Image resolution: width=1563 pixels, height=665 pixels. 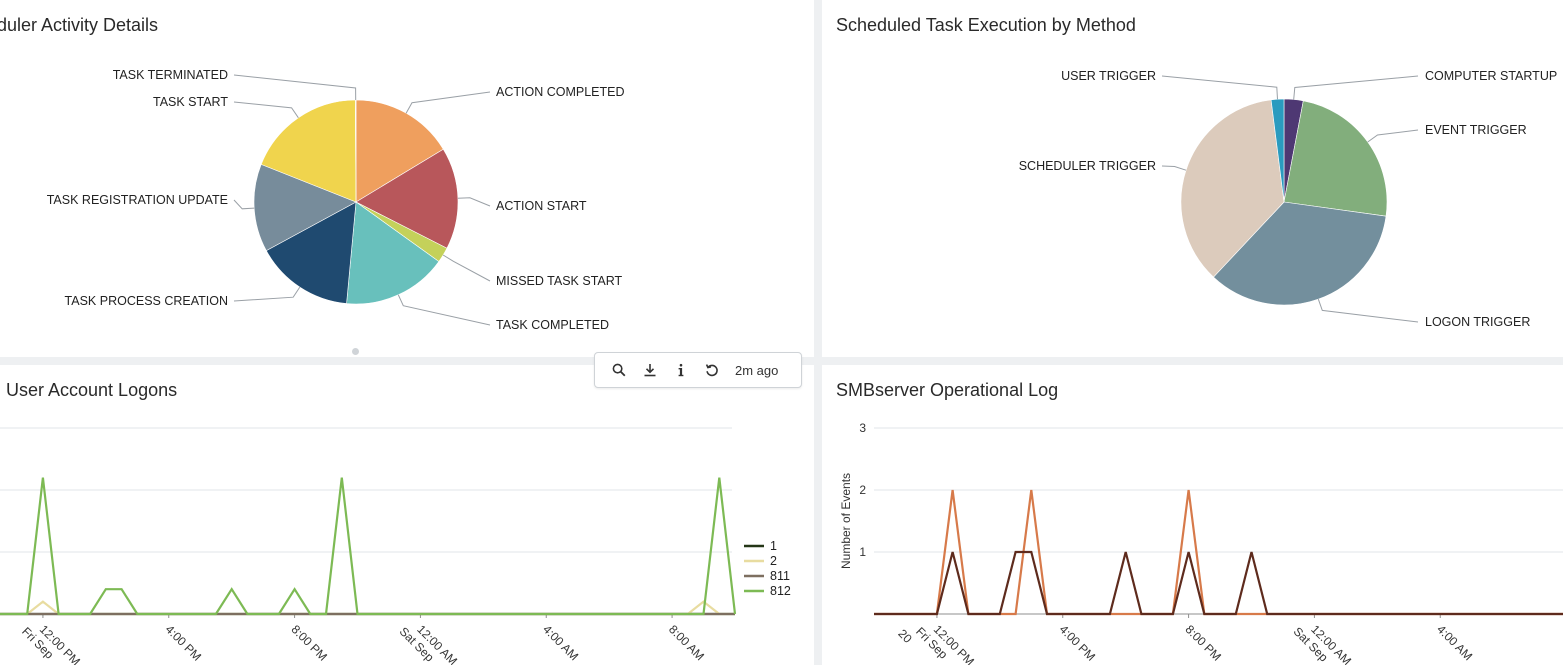 I want to click on info-icon, so click(x=680, y=370).